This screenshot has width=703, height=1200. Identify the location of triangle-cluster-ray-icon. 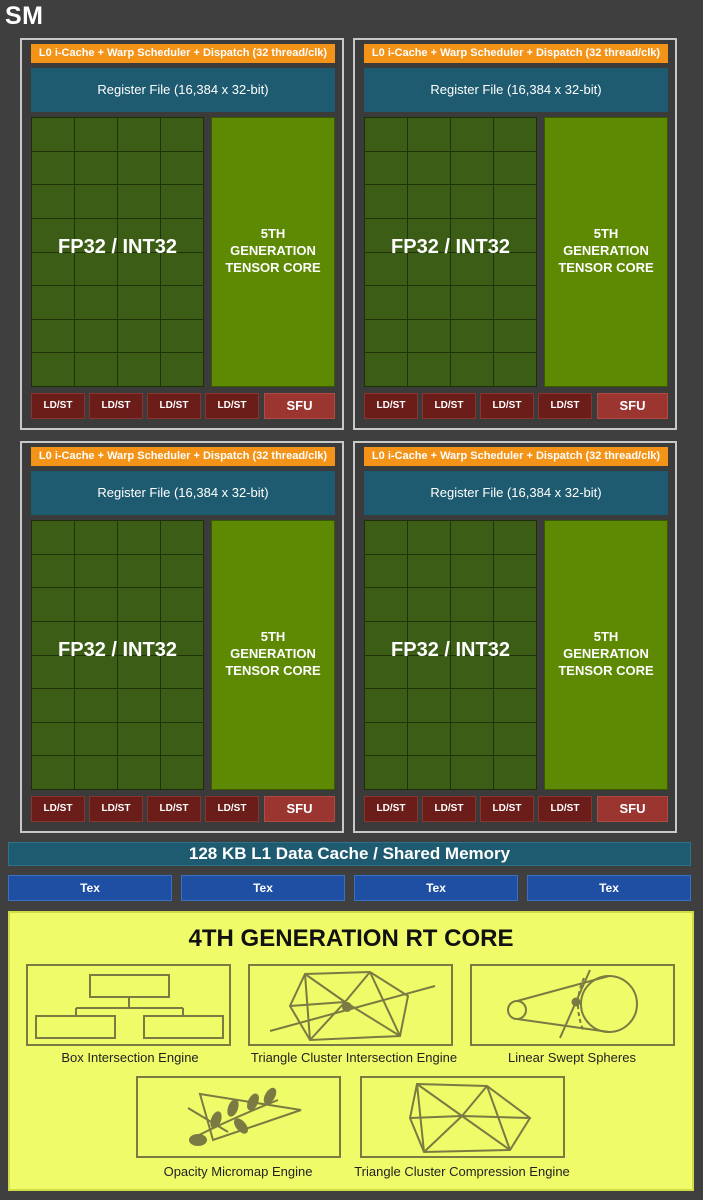
(350, 1005).